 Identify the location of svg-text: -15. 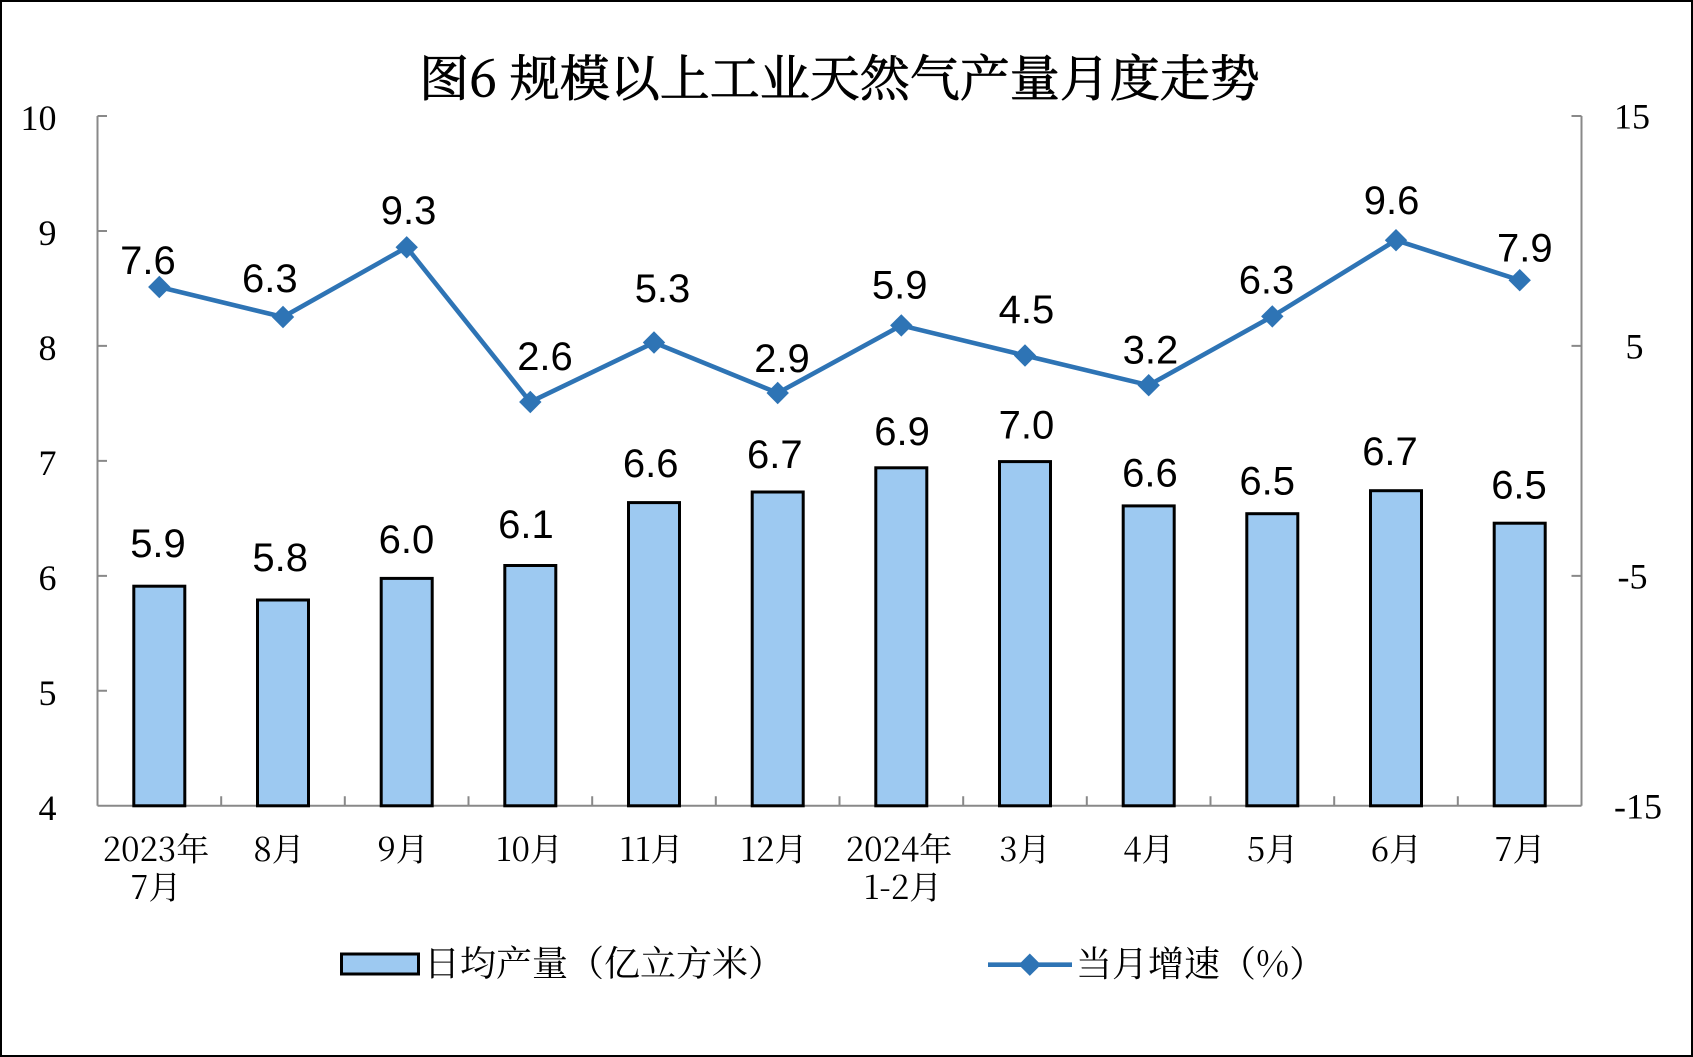
(1638, 806).